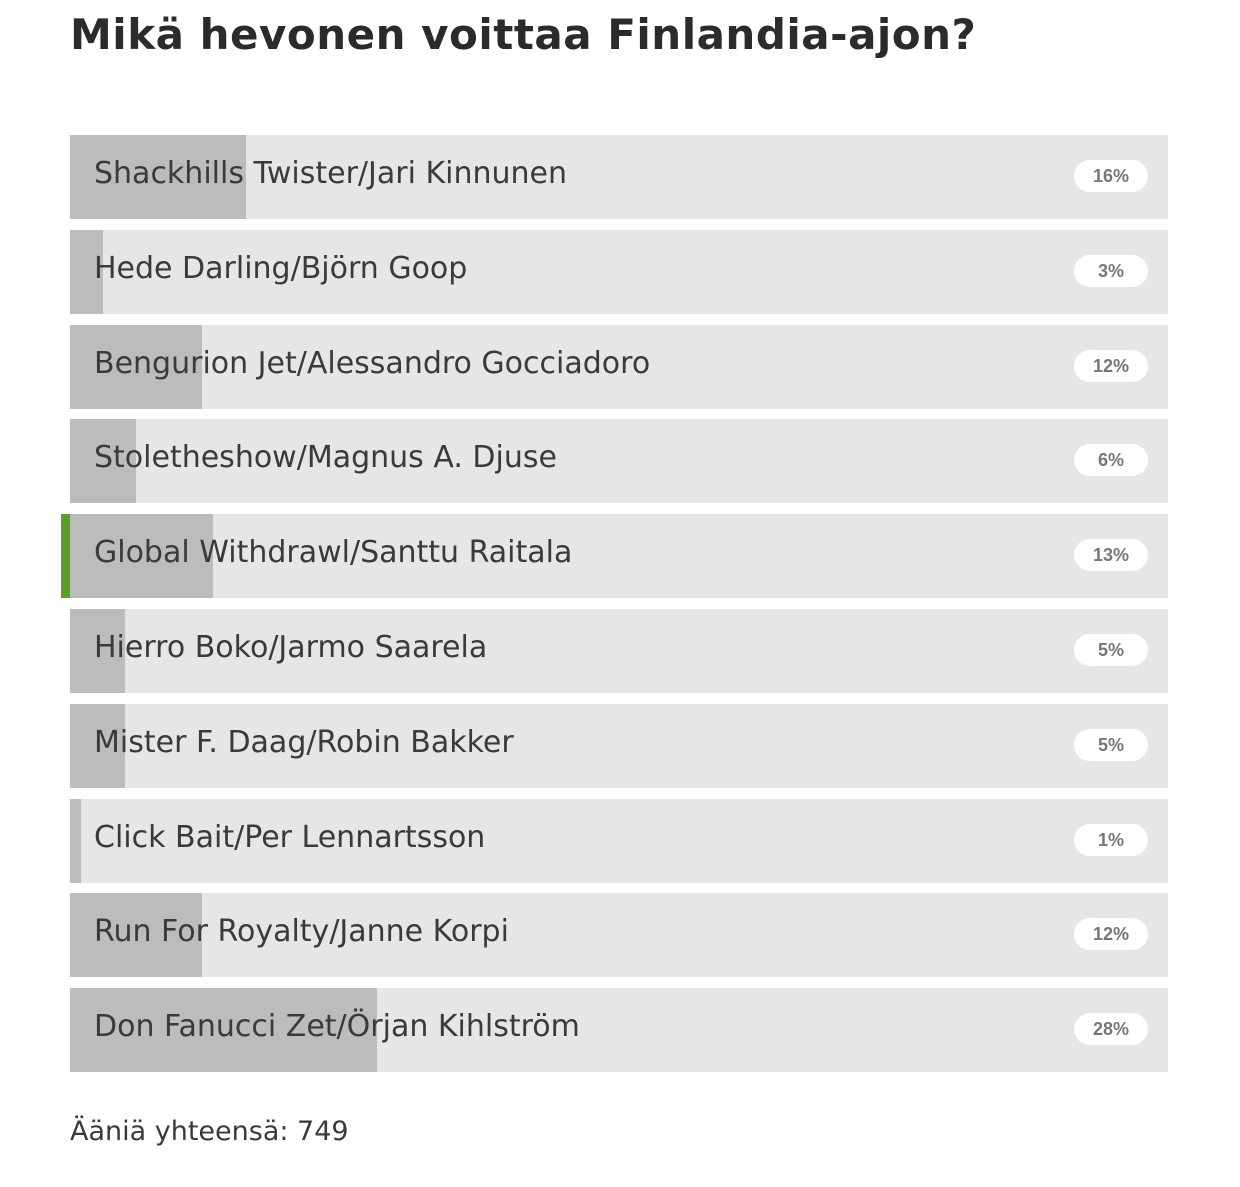  Describe the element at coordinates (523, 34) in the screenshot. I see `poll-title: Mikä hevonen voittaa Finlandia-ajon?` at that location.